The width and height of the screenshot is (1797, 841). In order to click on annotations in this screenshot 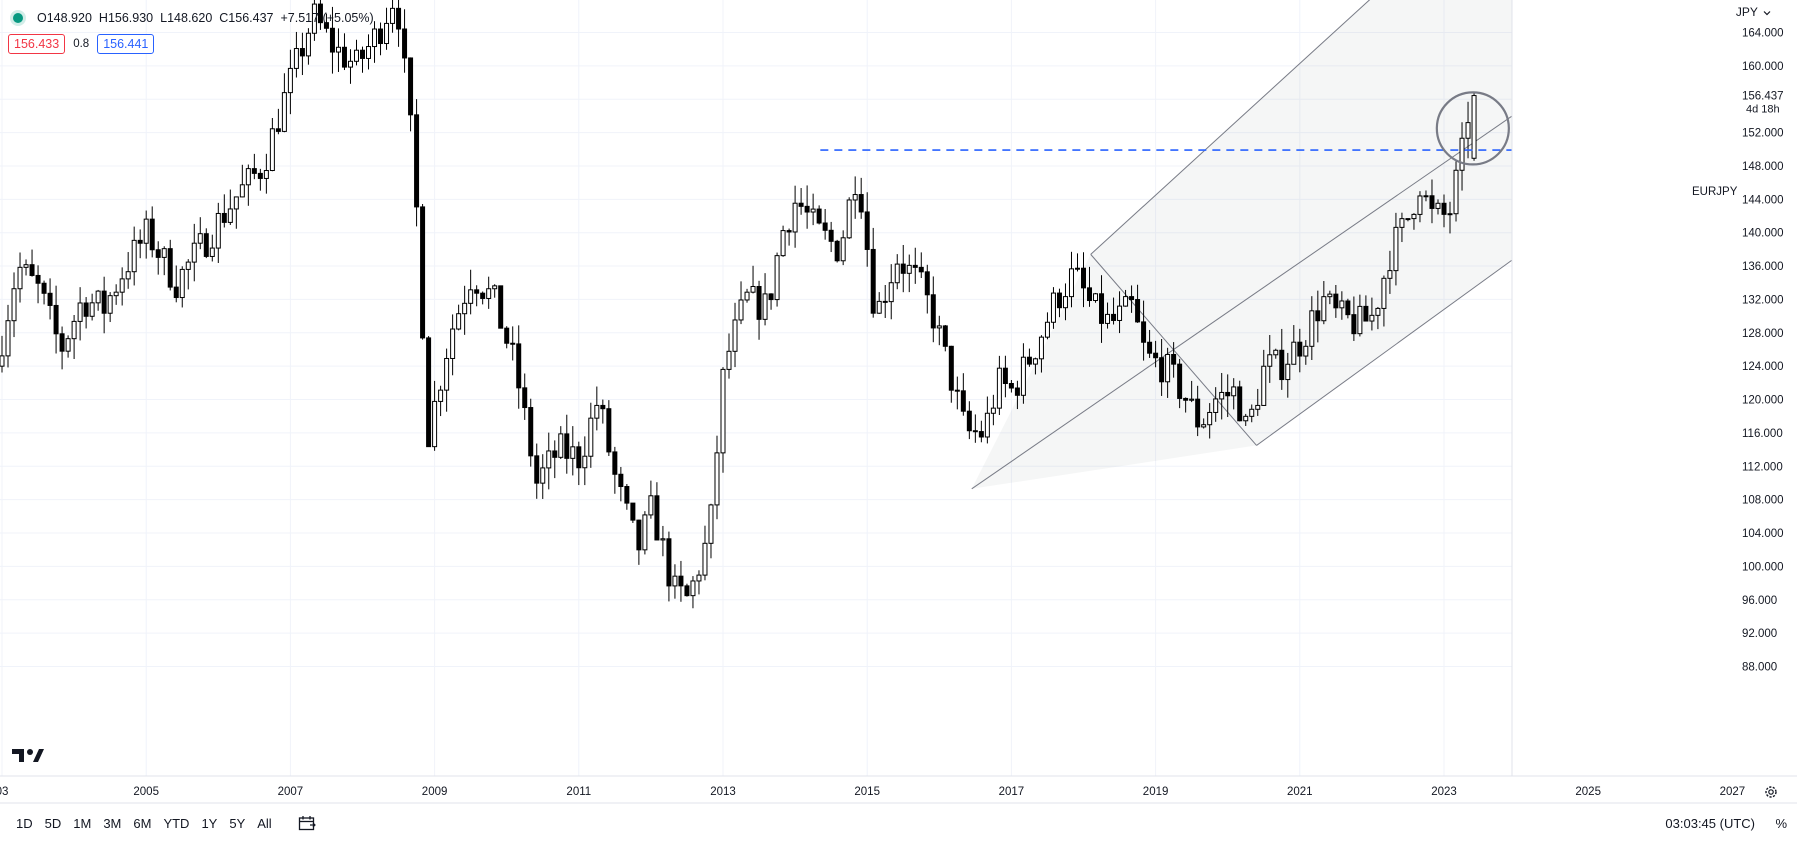, I will do `click(1472, 128)`.